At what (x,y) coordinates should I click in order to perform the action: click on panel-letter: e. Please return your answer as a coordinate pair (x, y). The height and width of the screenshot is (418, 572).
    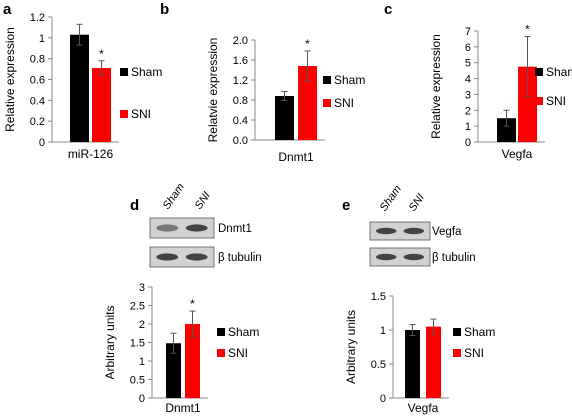
    Looking at the image, I should click on (346, 205).